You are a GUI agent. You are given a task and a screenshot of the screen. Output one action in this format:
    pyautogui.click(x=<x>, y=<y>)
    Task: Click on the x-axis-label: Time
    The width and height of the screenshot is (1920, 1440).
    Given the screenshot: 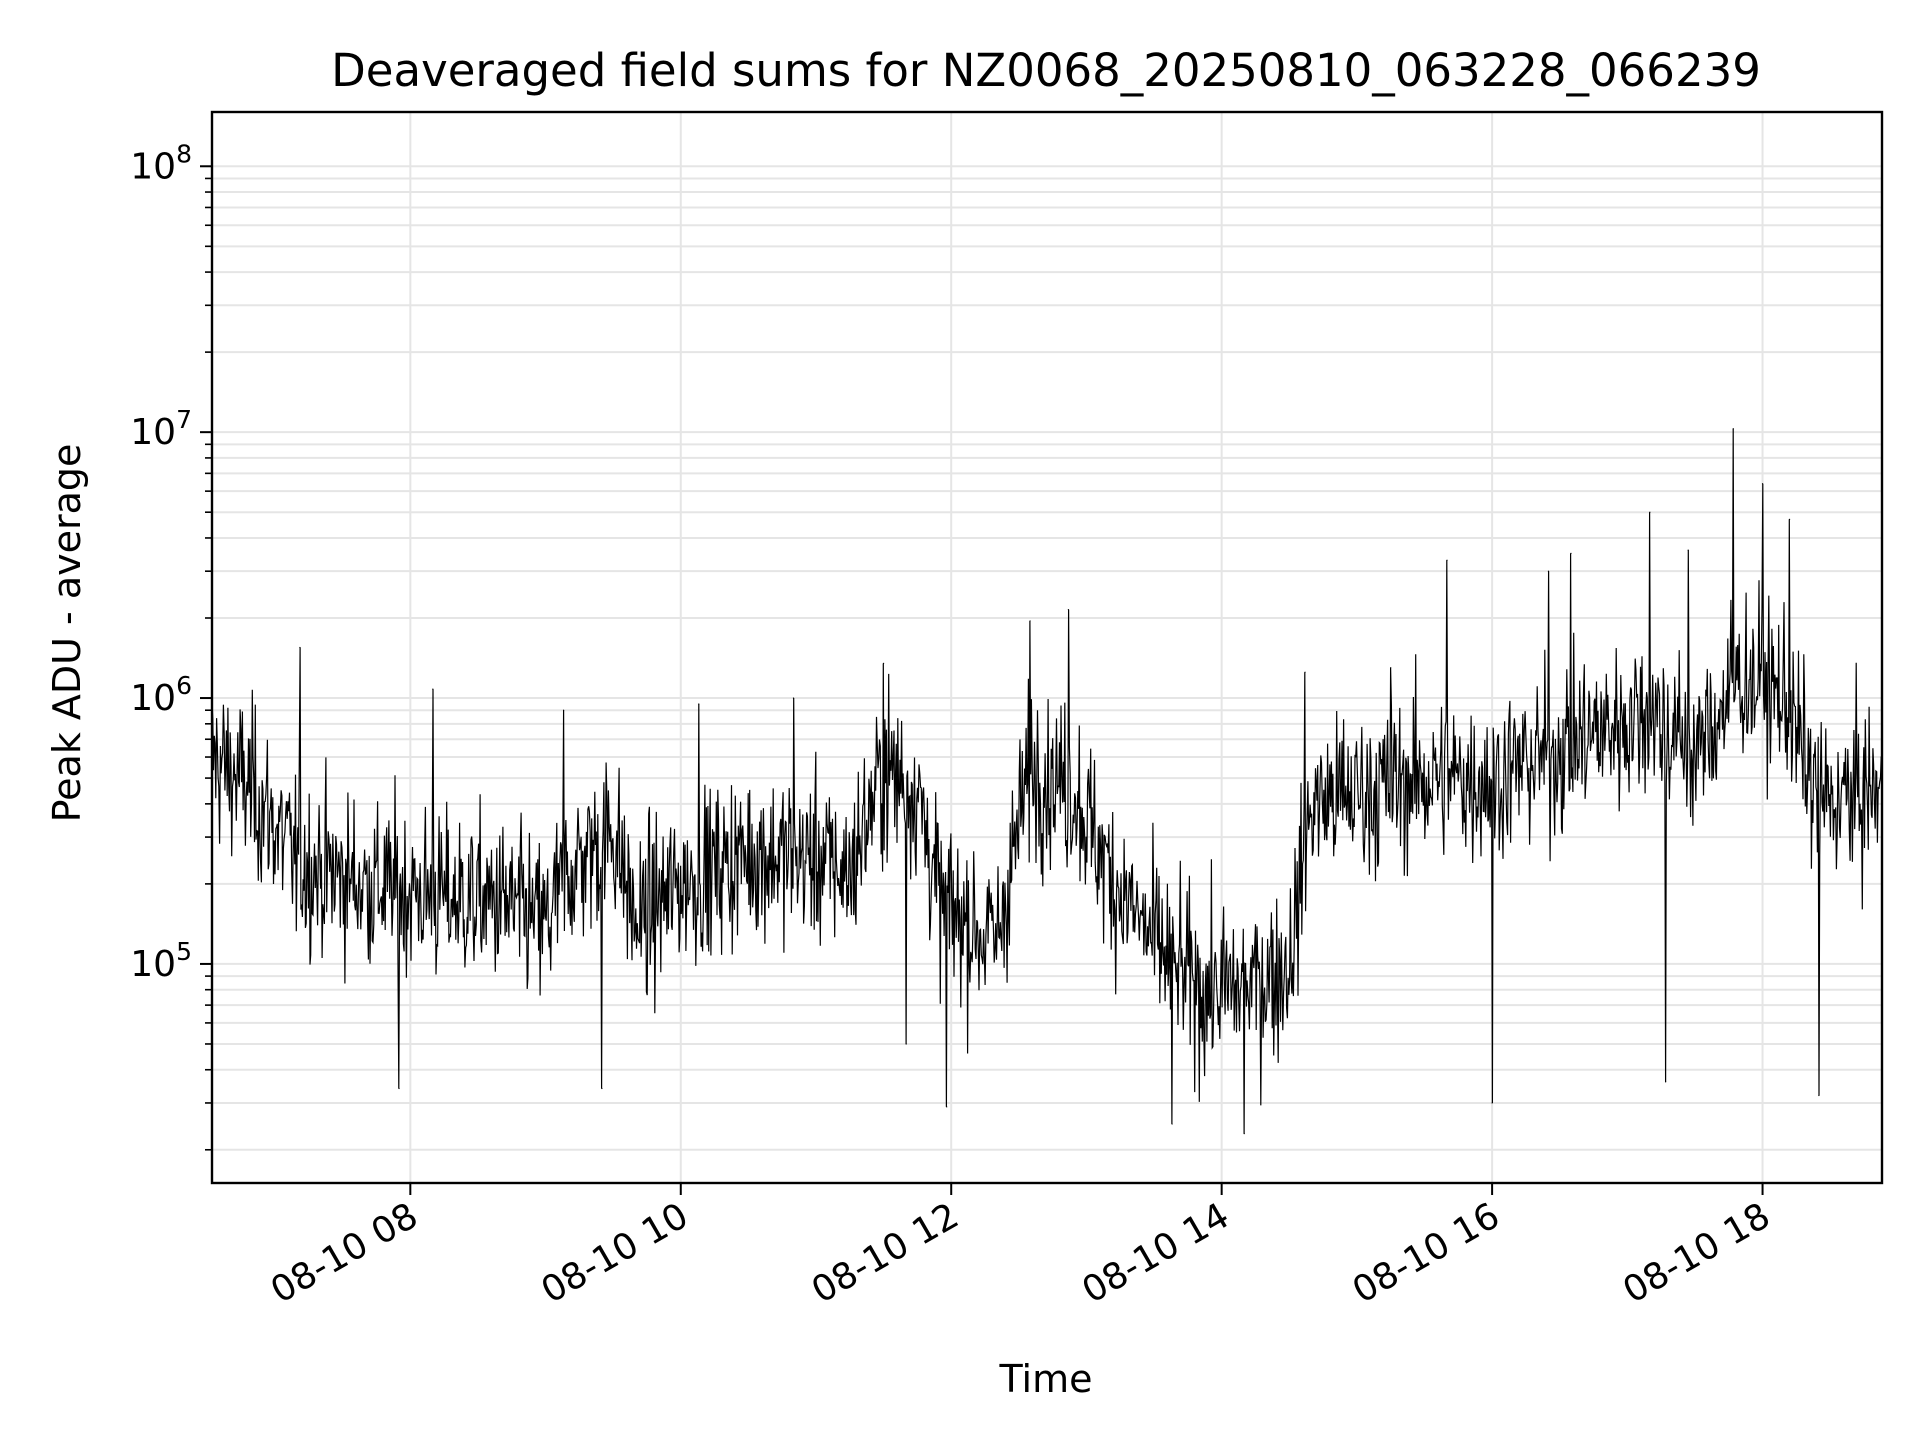 What is the action you would take?
    pyautogui.click(x=1046, y=1379)
    